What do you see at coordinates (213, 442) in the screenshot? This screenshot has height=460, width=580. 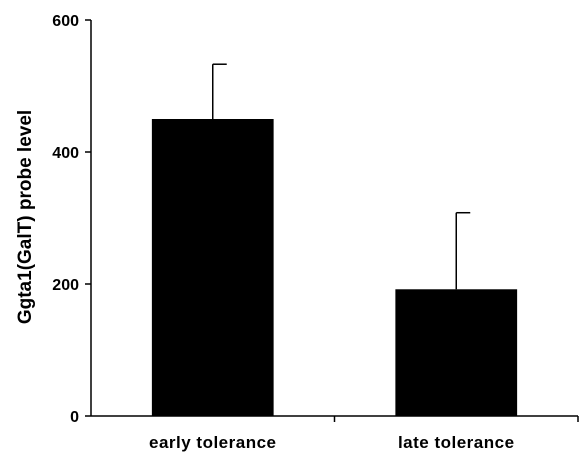 I see `x-tick-label-0: early tolerance` at bounding box center [213, 442].